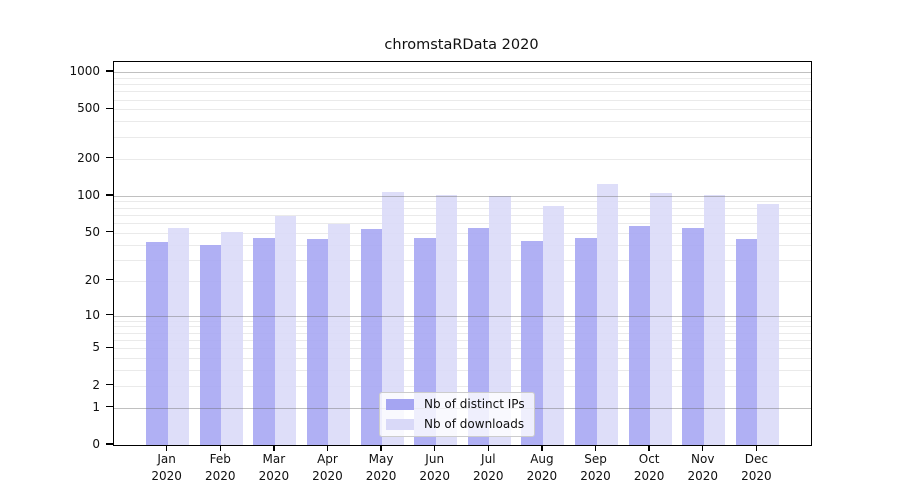  Describe the element at coordinates (381, 467) in the screenshot. I see `x-tick-label: May 2020` at that location.